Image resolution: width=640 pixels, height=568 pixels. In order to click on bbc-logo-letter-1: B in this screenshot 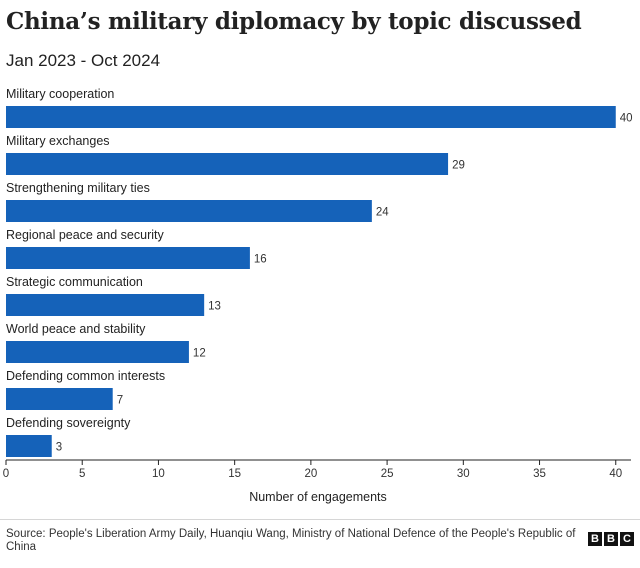, I will do `click(595, 539)`.